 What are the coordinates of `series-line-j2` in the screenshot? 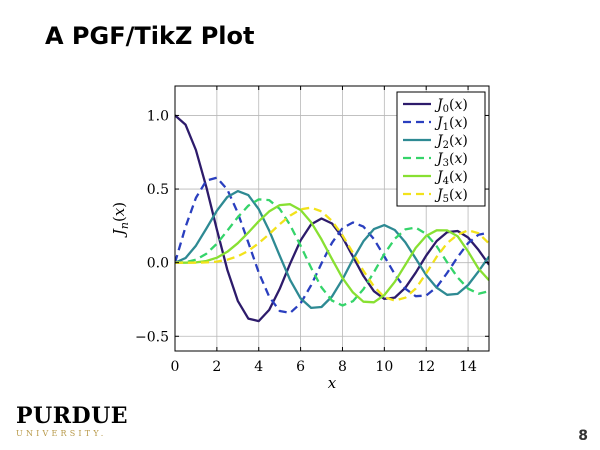 It's located at (332, 249).